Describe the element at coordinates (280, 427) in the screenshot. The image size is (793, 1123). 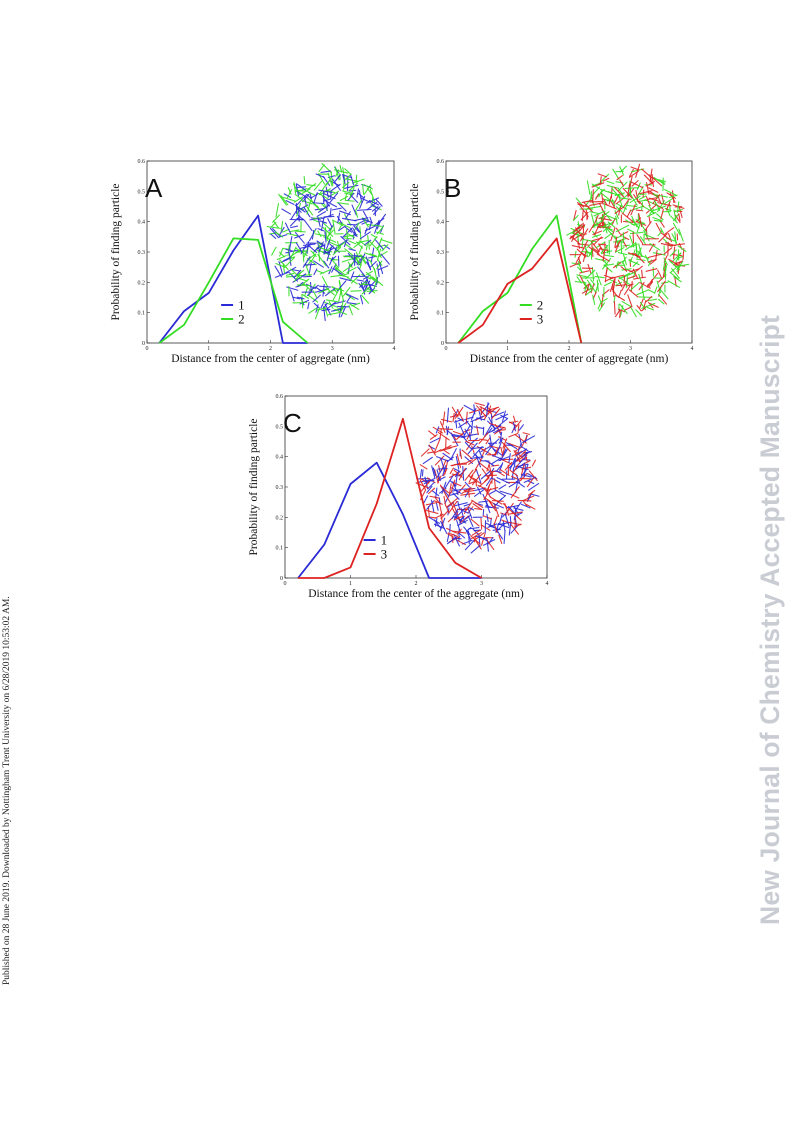
I see `y-tick-label: 0.5` at that location.